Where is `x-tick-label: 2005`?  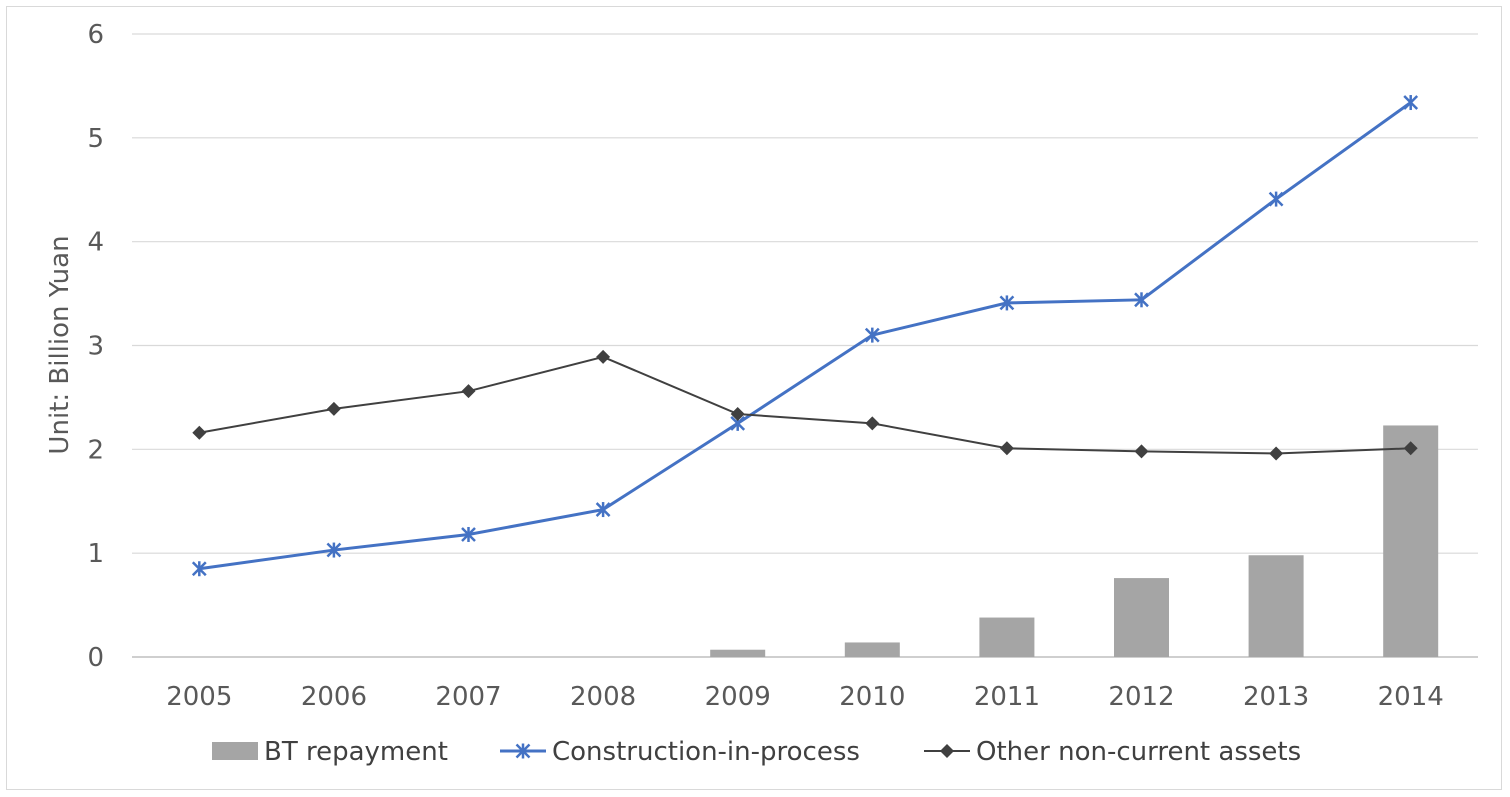
x-tick-label: 2005 is located at coordinates (199, 697).